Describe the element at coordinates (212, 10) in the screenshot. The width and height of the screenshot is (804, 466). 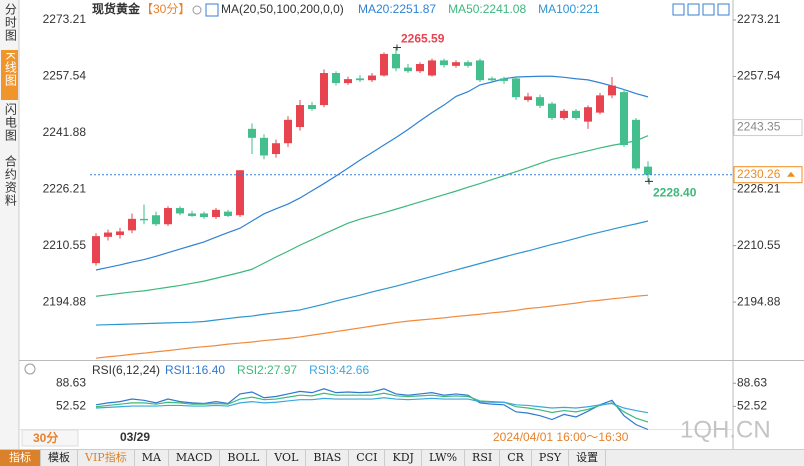
I see `ma-icon` at that location.